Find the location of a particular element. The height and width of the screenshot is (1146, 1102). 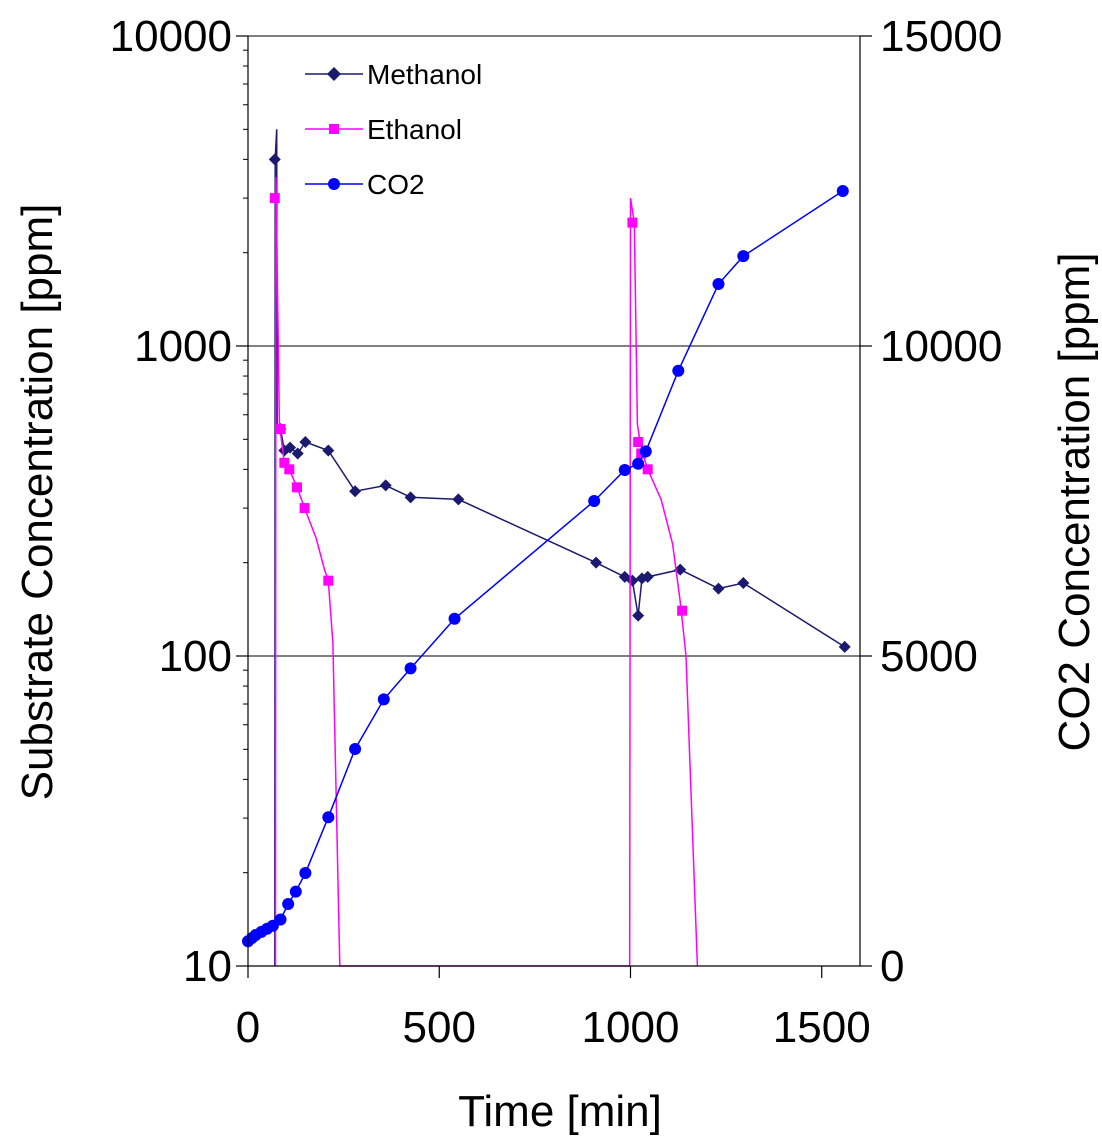

y-axis-right-title: CO2 Concentration [ppm] is located at coordinates (1074, 502).